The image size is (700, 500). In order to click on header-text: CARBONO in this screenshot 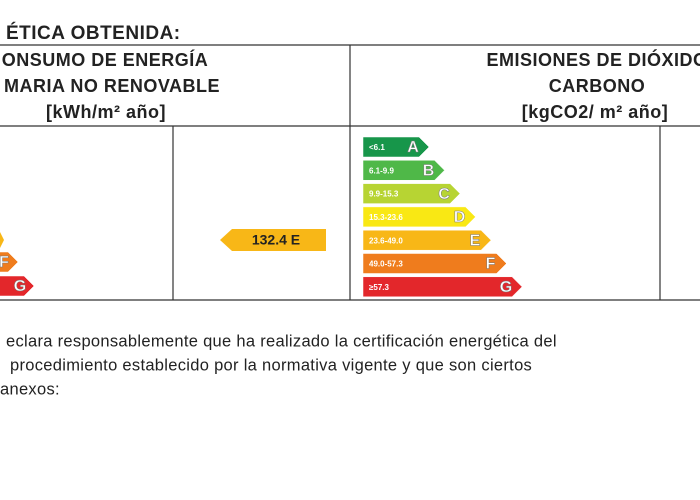, I will do `click(597, 86)`.